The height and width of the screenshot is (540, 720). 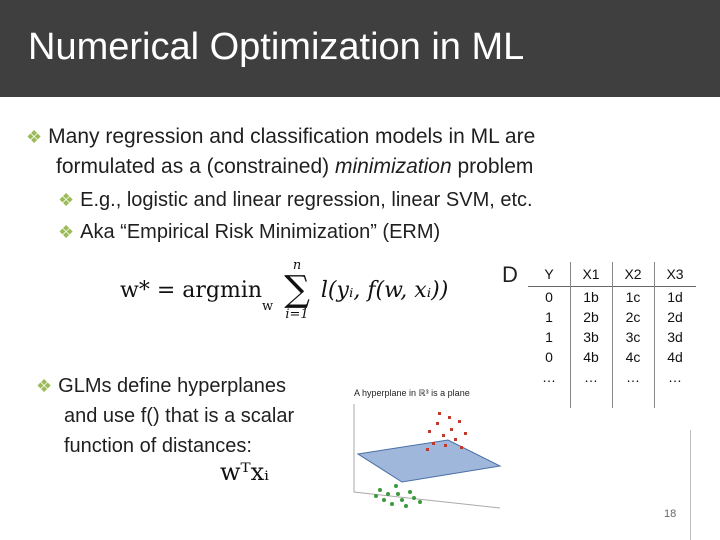 I want to click on dataset-label: D, so click(x=510, y=274).